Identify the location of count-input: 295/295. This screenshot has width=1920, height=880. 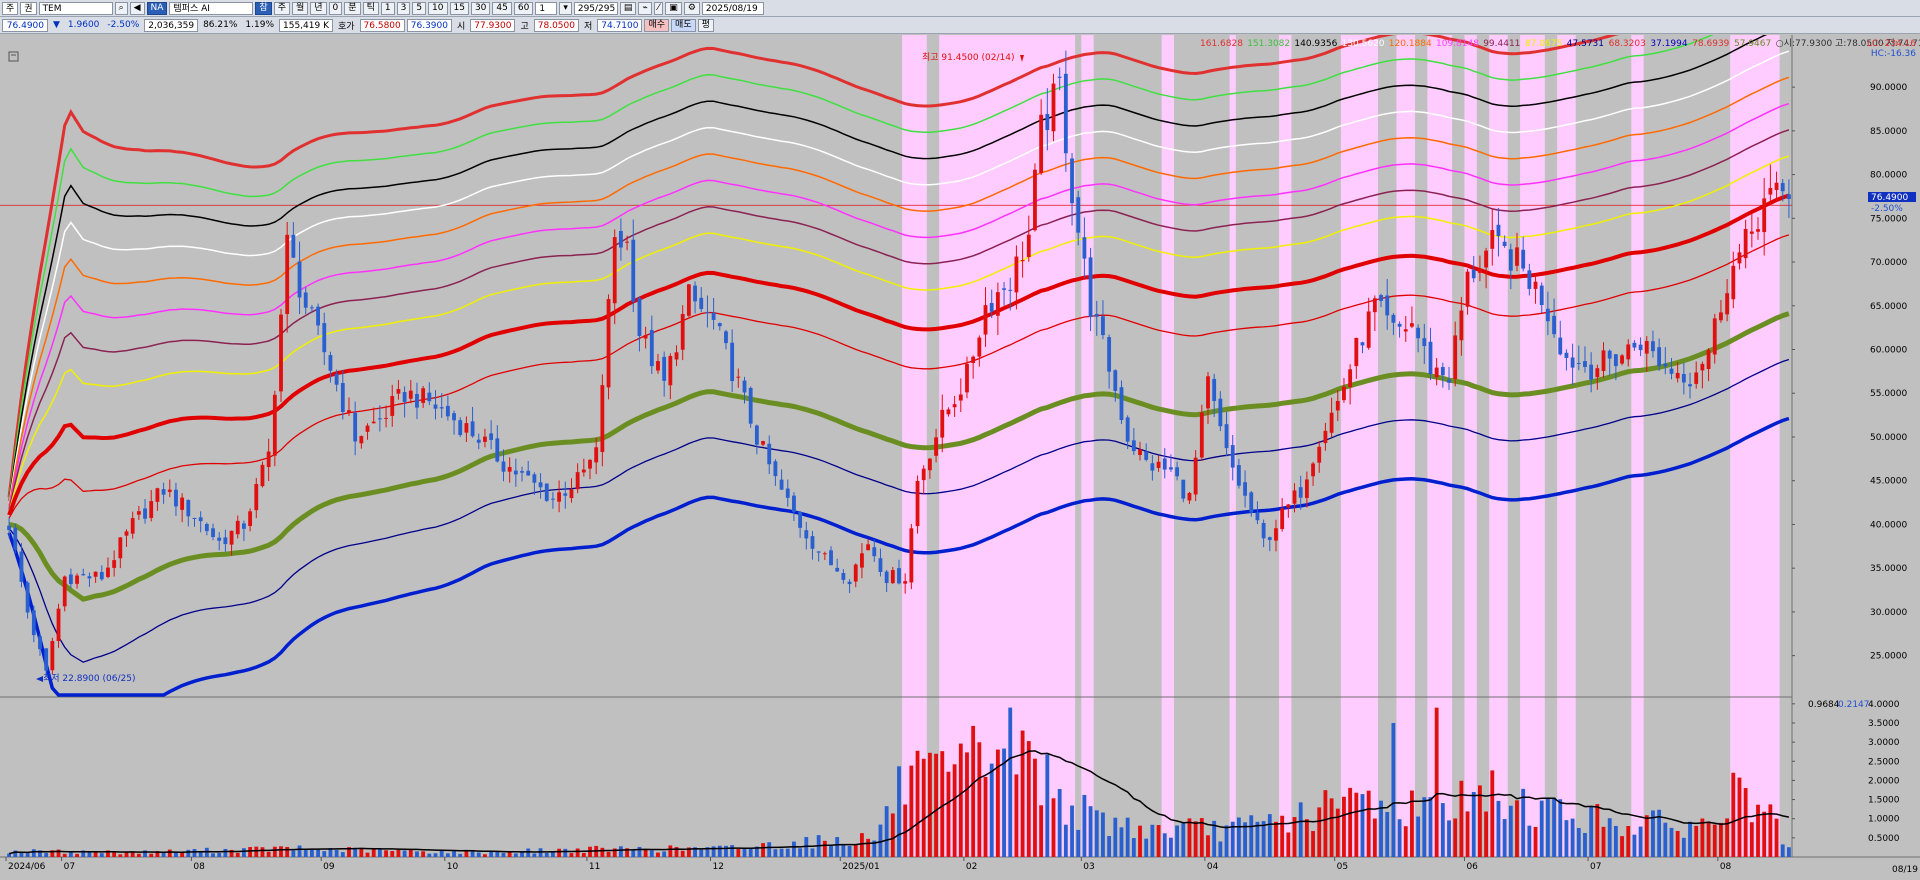
(595, 8).